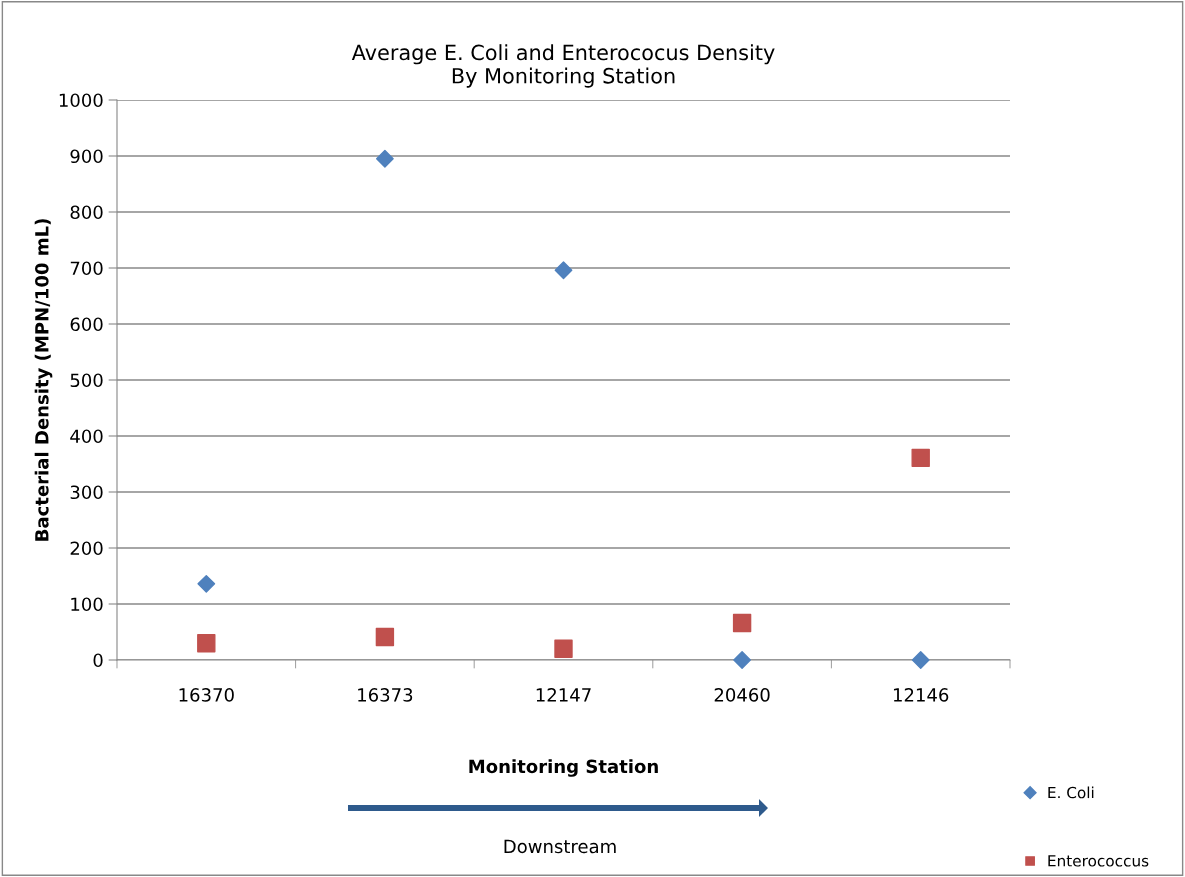  What do you see at coordinates (563, 768) in the screenshot?
I see `x-axis-title: Monitoring Station` at bounding box center [563, 768].